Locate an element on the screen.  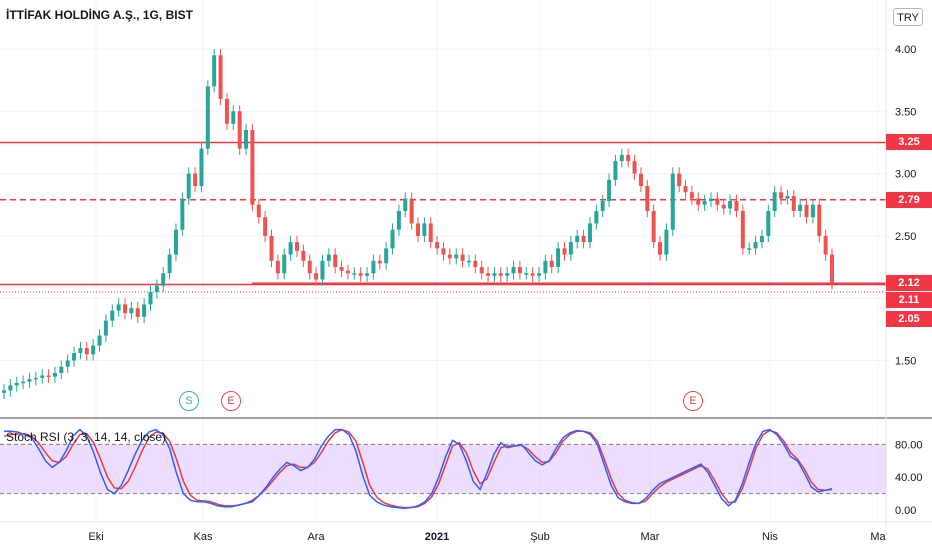
stoch-d-line is located at coordinates (418, 468).